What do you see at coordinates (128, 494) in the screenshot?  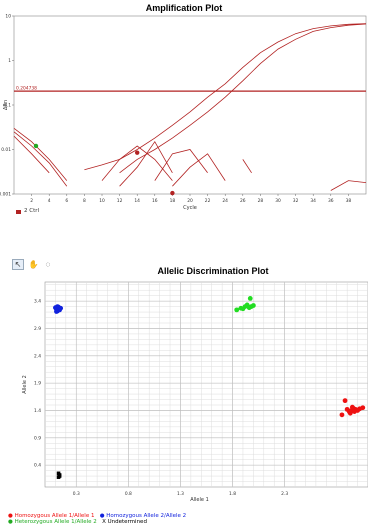 I see `x-tick-label: 0.8` at bounding box center [128, 494].